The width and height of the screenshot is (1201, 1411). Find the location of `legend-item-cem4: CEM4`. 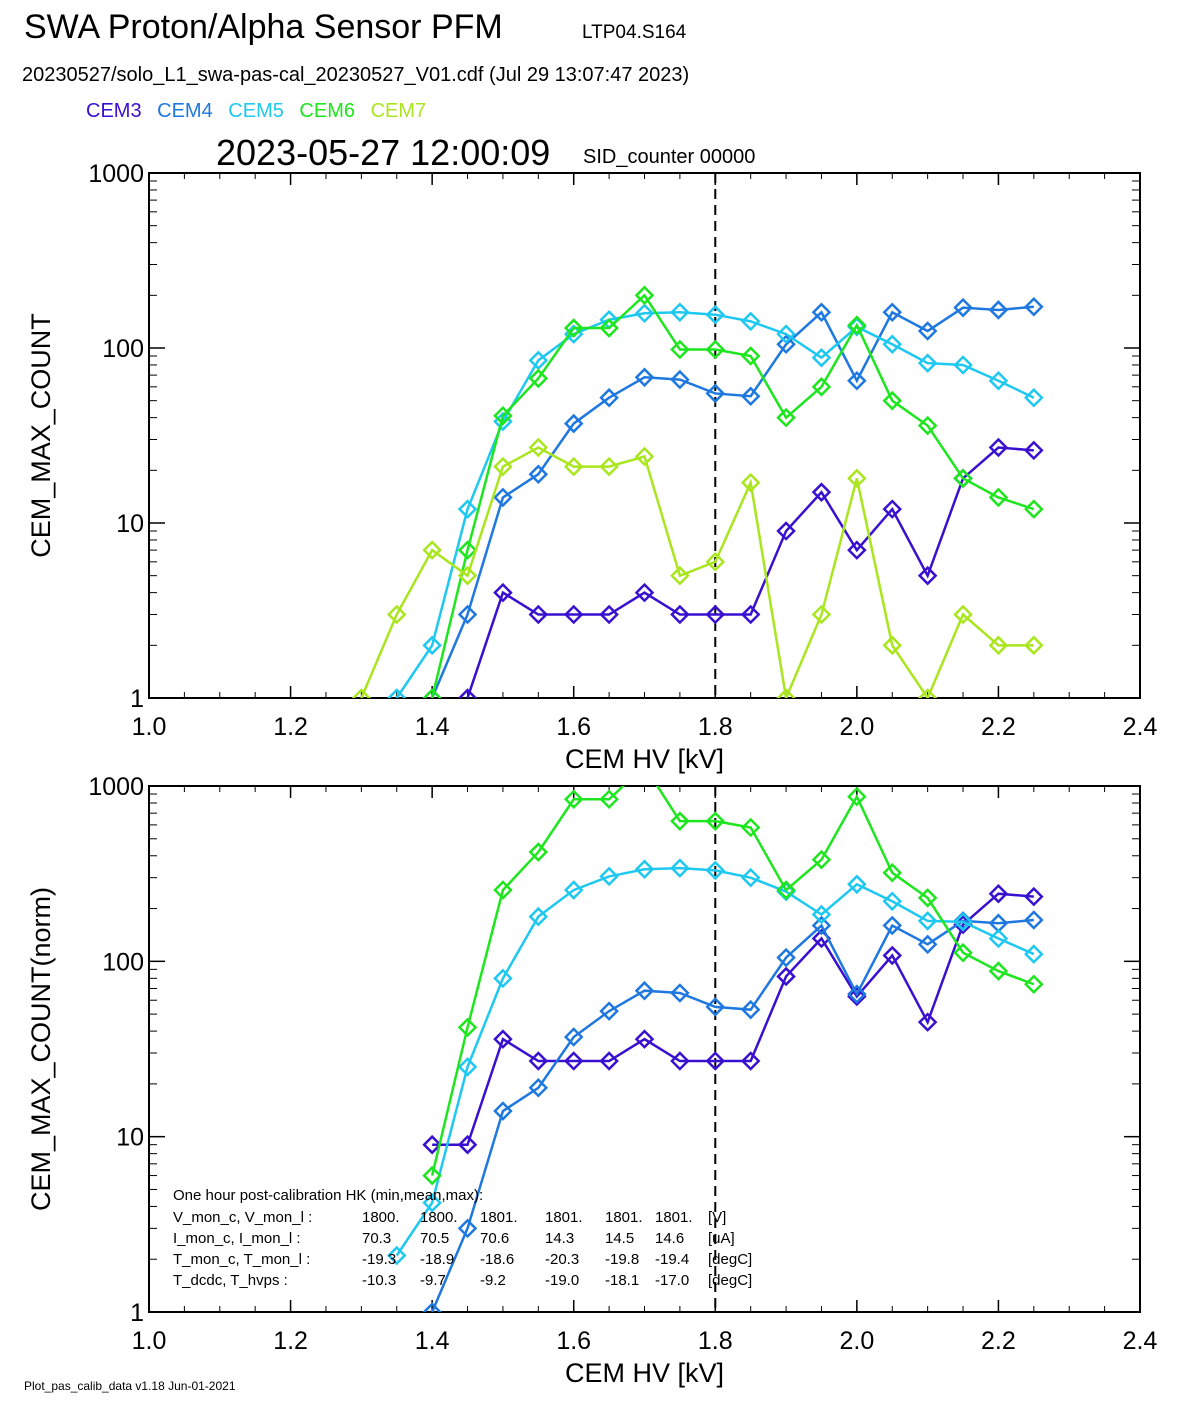

legend-item-cem4: CEM4 is located at coordinates (185, 111).